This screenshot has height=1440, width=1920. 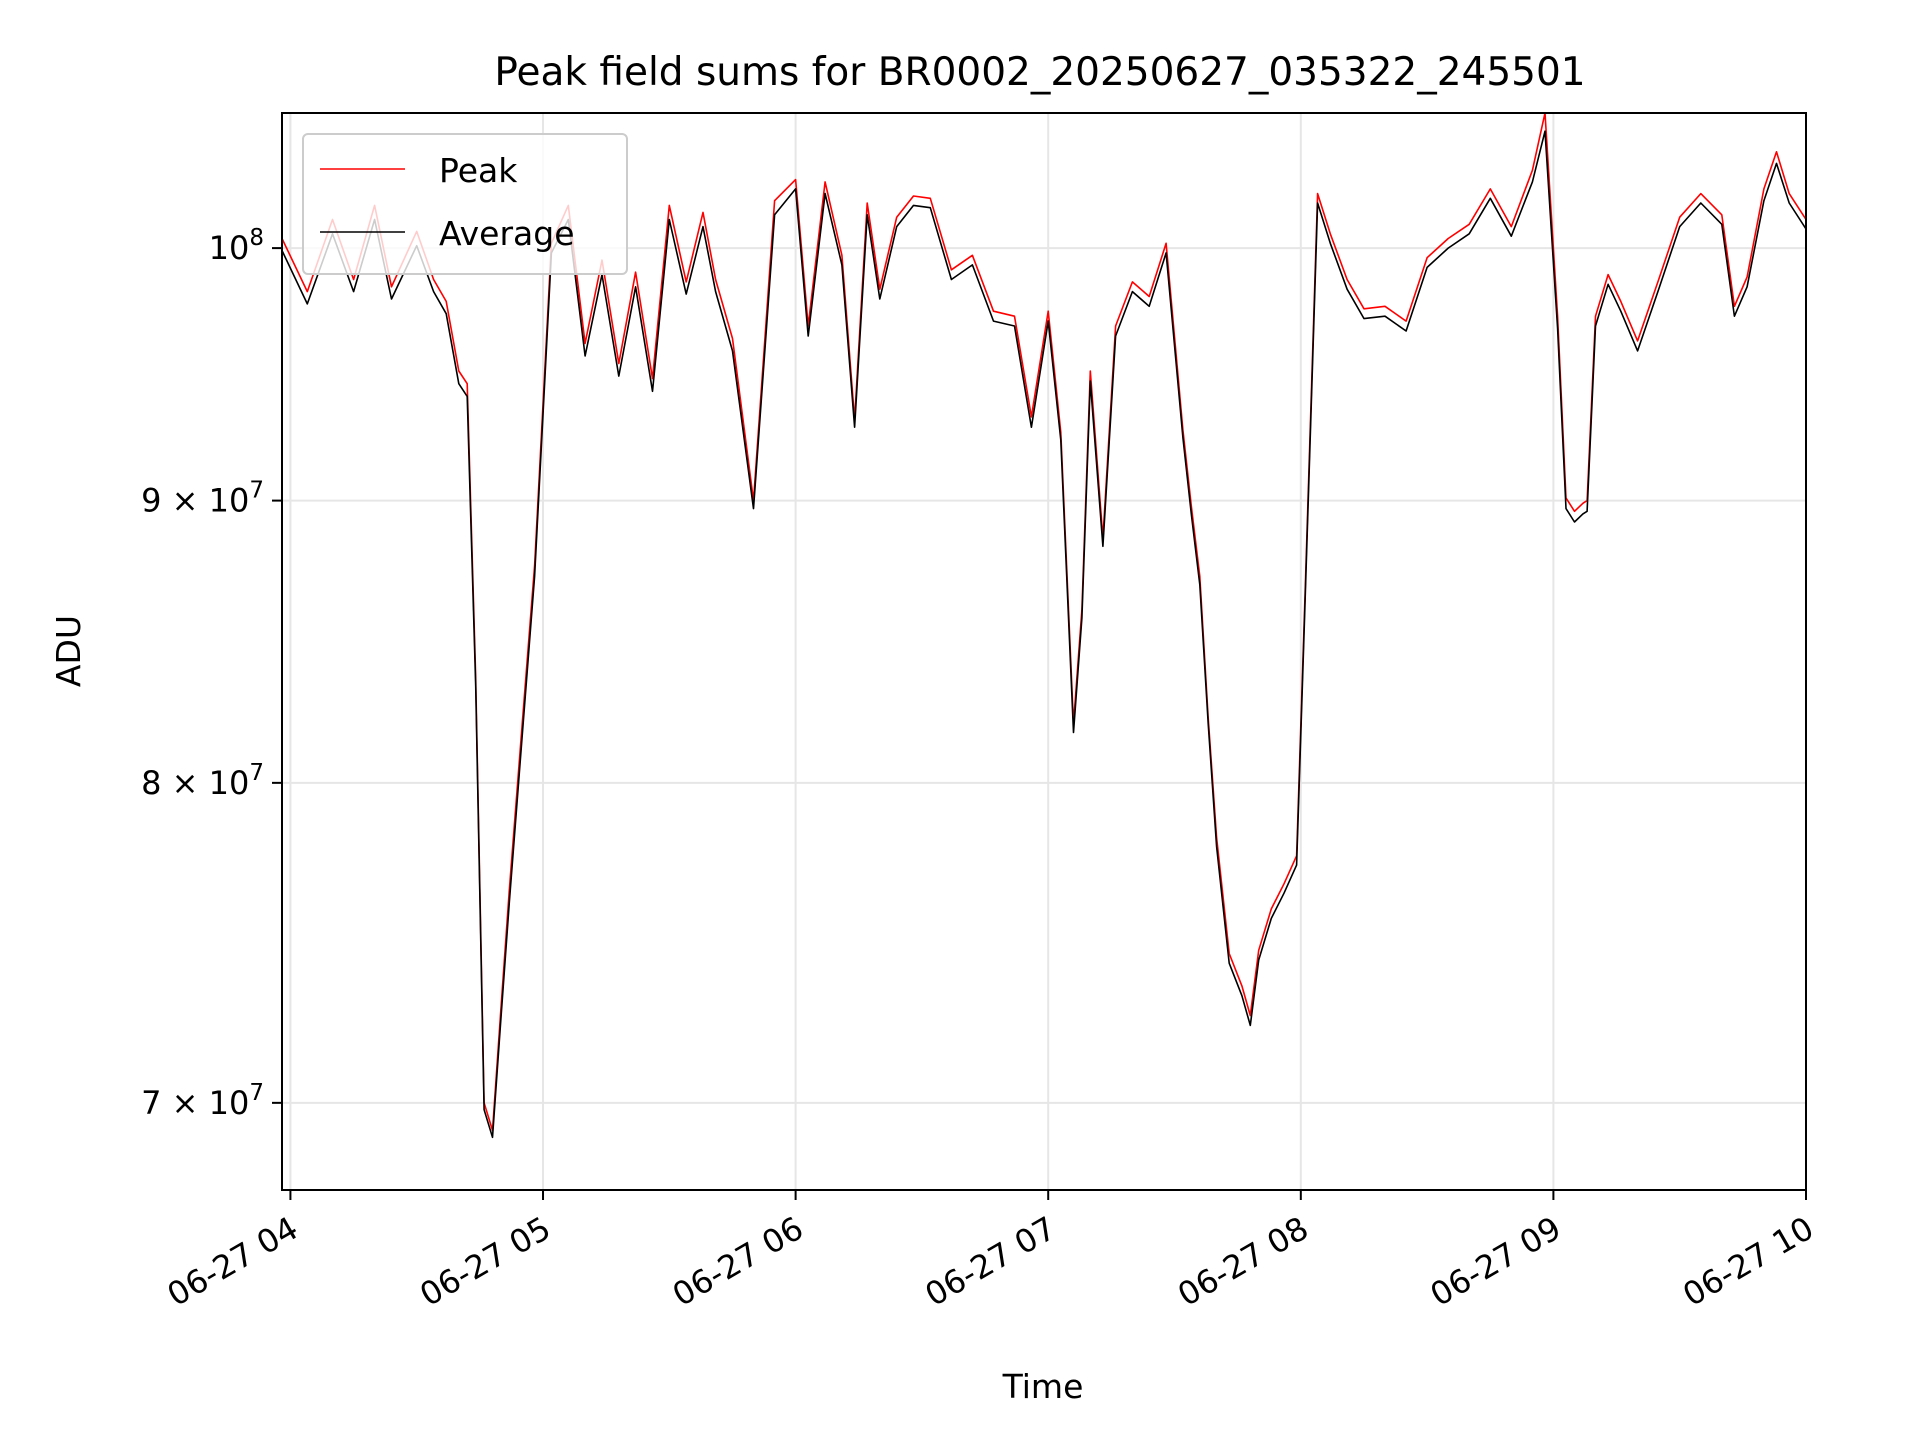 What do you see at coordinates (1043, 1386) in the screenshot?
I see `x-axis-label: Time` at bounding box center [1043, 1386].